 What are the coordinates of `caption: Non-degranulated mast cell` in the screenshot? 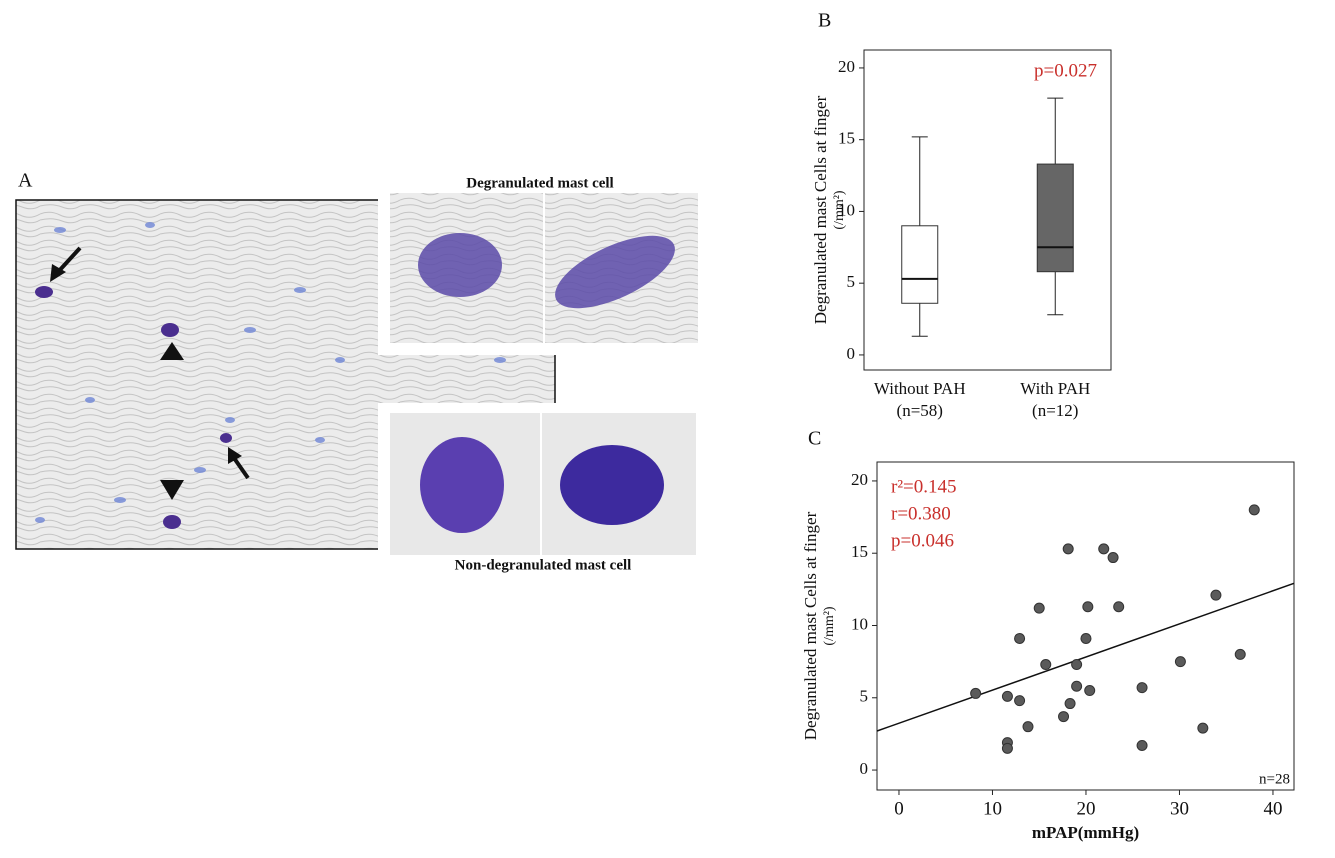 It's located at (543, 565).